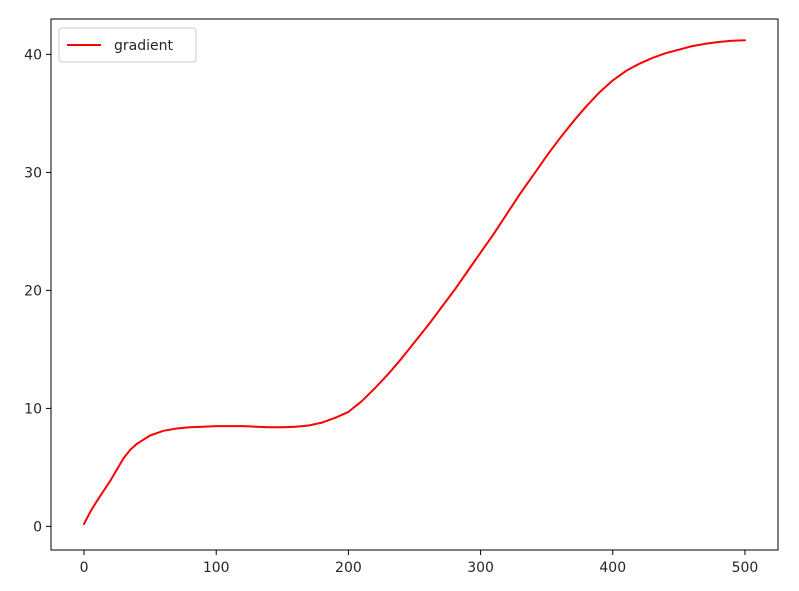 The image size is (799, 591). Describe the element at coordinates (480, 568) in the screenshot. I see `x-tick-label: 300` at that location.